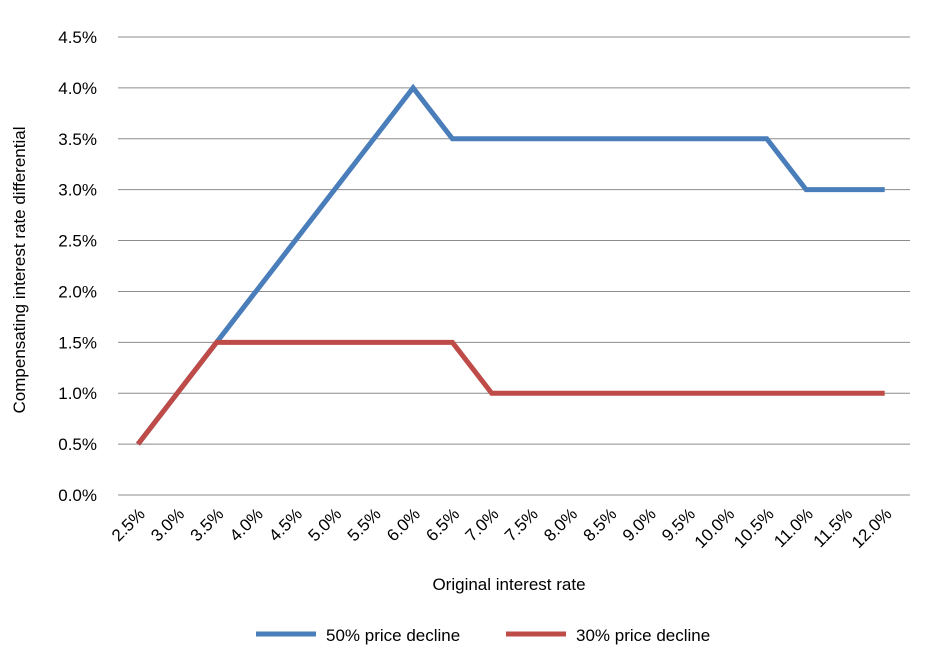 The height and width of the screenshot is (659, 930). What do you see at coordinates (833, 527) in the screenshot?
I see `x-tick-label: 11.5%` at bounding box center [833, 527].